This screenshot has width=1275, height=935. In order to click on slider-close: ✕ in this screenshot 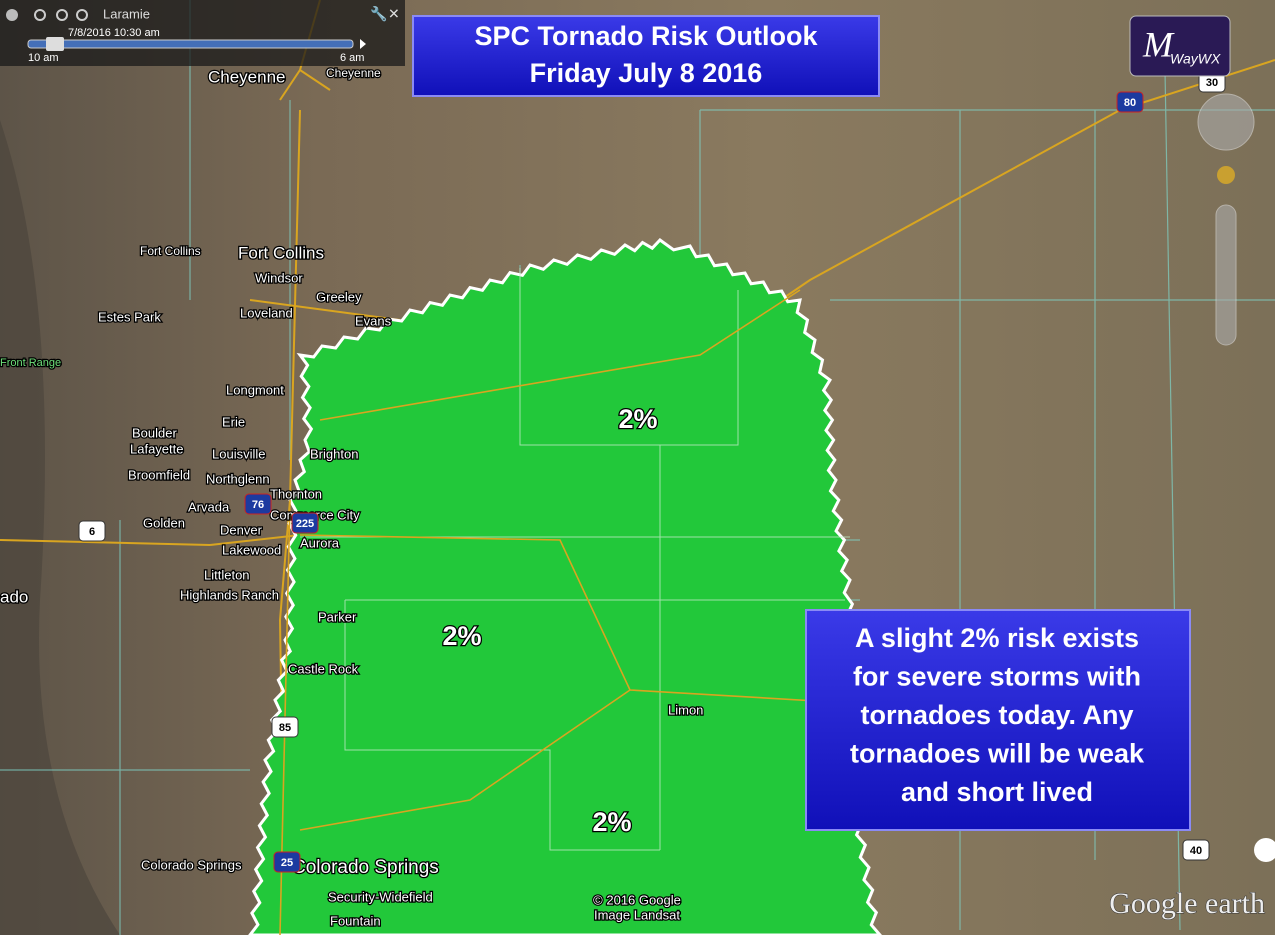, I will do `click(394, 14)`.